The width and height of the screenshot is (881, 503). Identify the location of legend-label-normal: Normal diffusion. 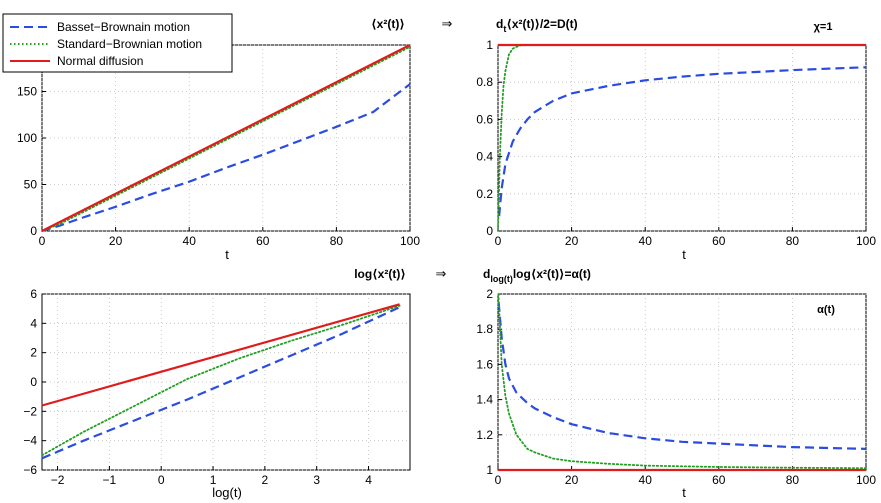
(100, 61).